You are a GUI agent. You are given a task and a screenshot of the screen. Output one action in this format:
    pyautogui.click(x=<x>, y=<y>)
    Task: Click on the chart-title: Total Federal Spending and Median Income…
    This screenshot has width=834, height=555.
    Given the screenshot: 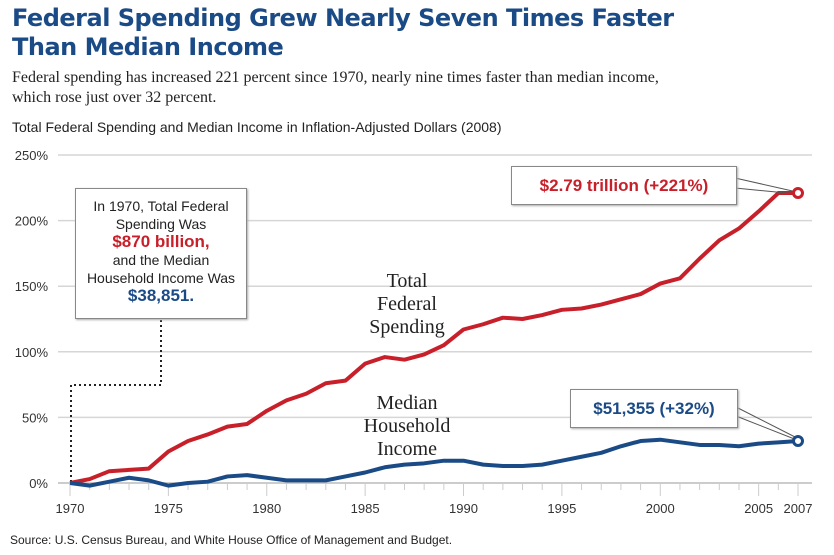 What is the action you would take?
    pyautogui.click(x=257, y=127)
    